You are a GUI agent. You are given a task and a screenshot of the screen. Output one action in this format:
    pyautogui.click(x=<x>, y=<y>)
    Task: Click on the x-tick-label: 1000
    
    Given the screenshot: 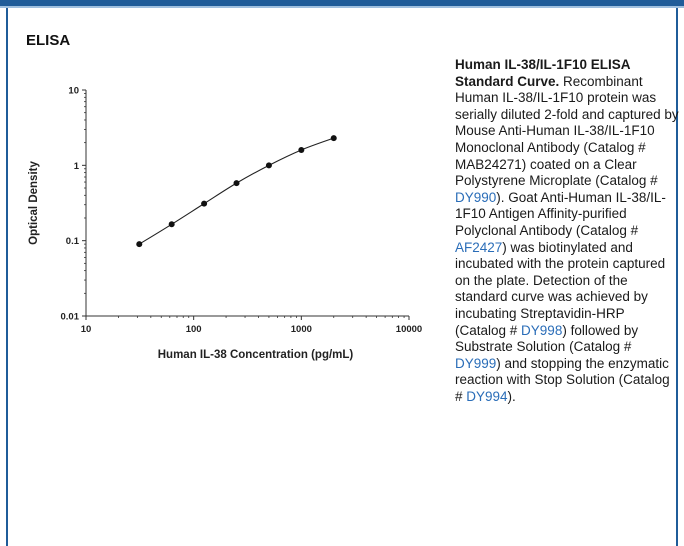 What is the action you would take?
    pyautogui.click(x=301, y=329)
    